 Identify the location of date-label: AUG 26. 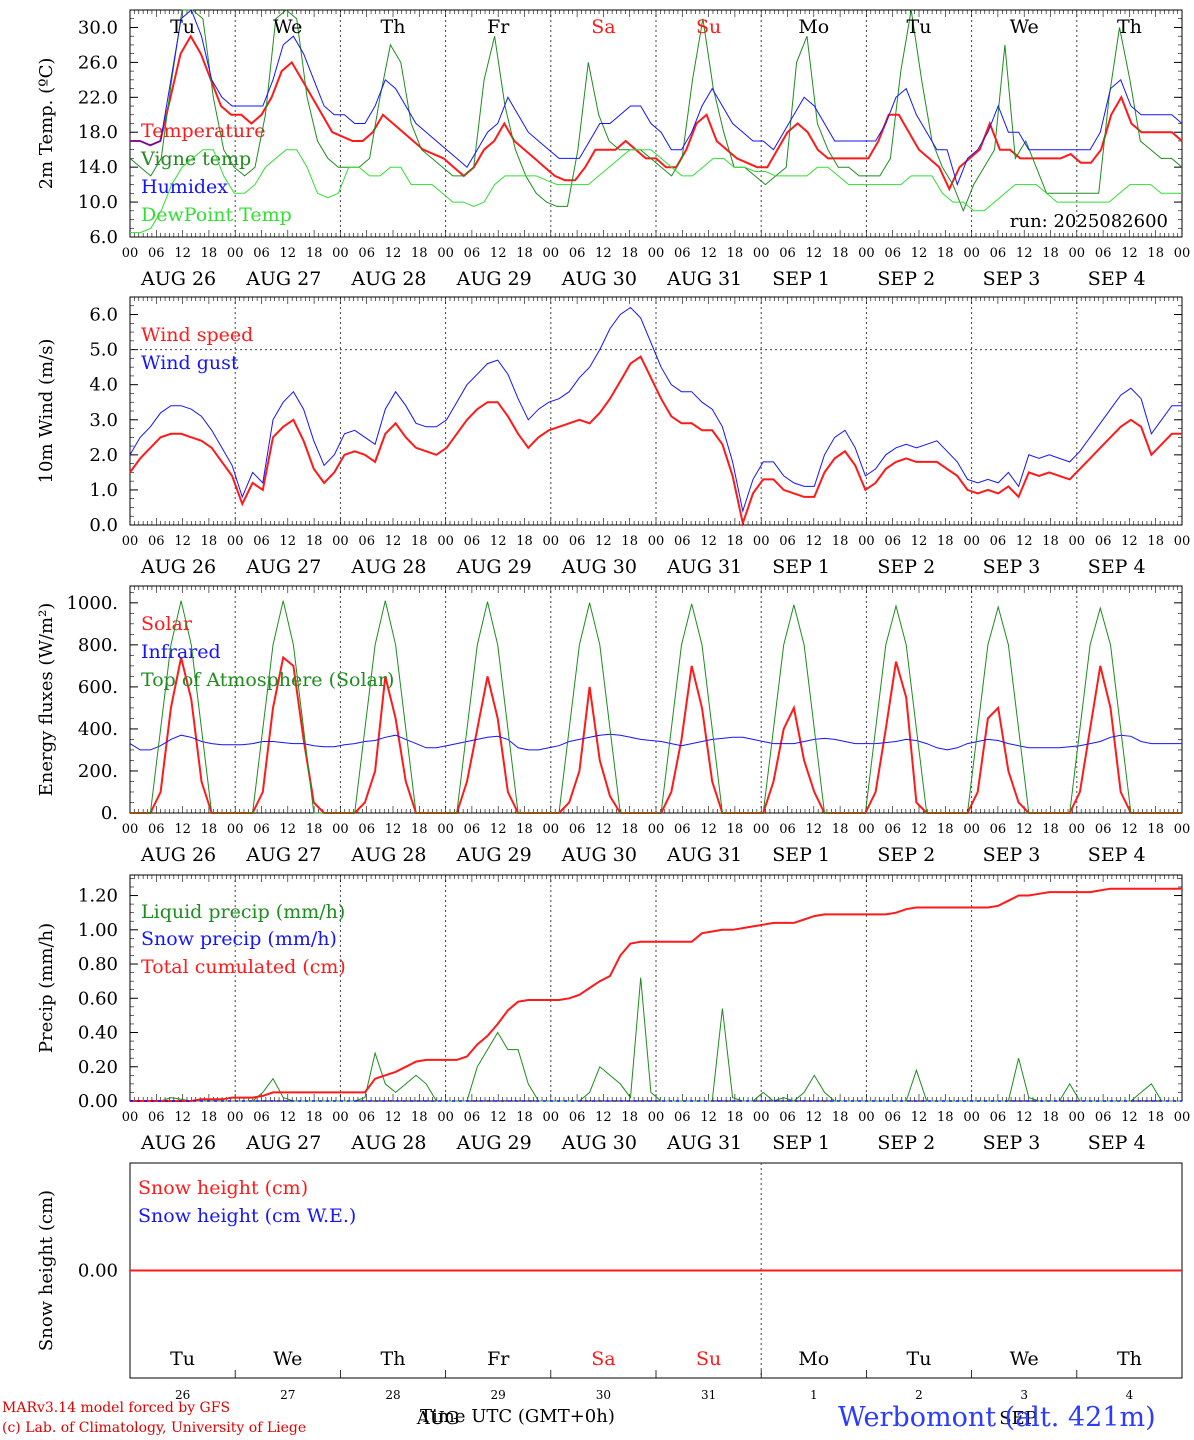
(178, 567).